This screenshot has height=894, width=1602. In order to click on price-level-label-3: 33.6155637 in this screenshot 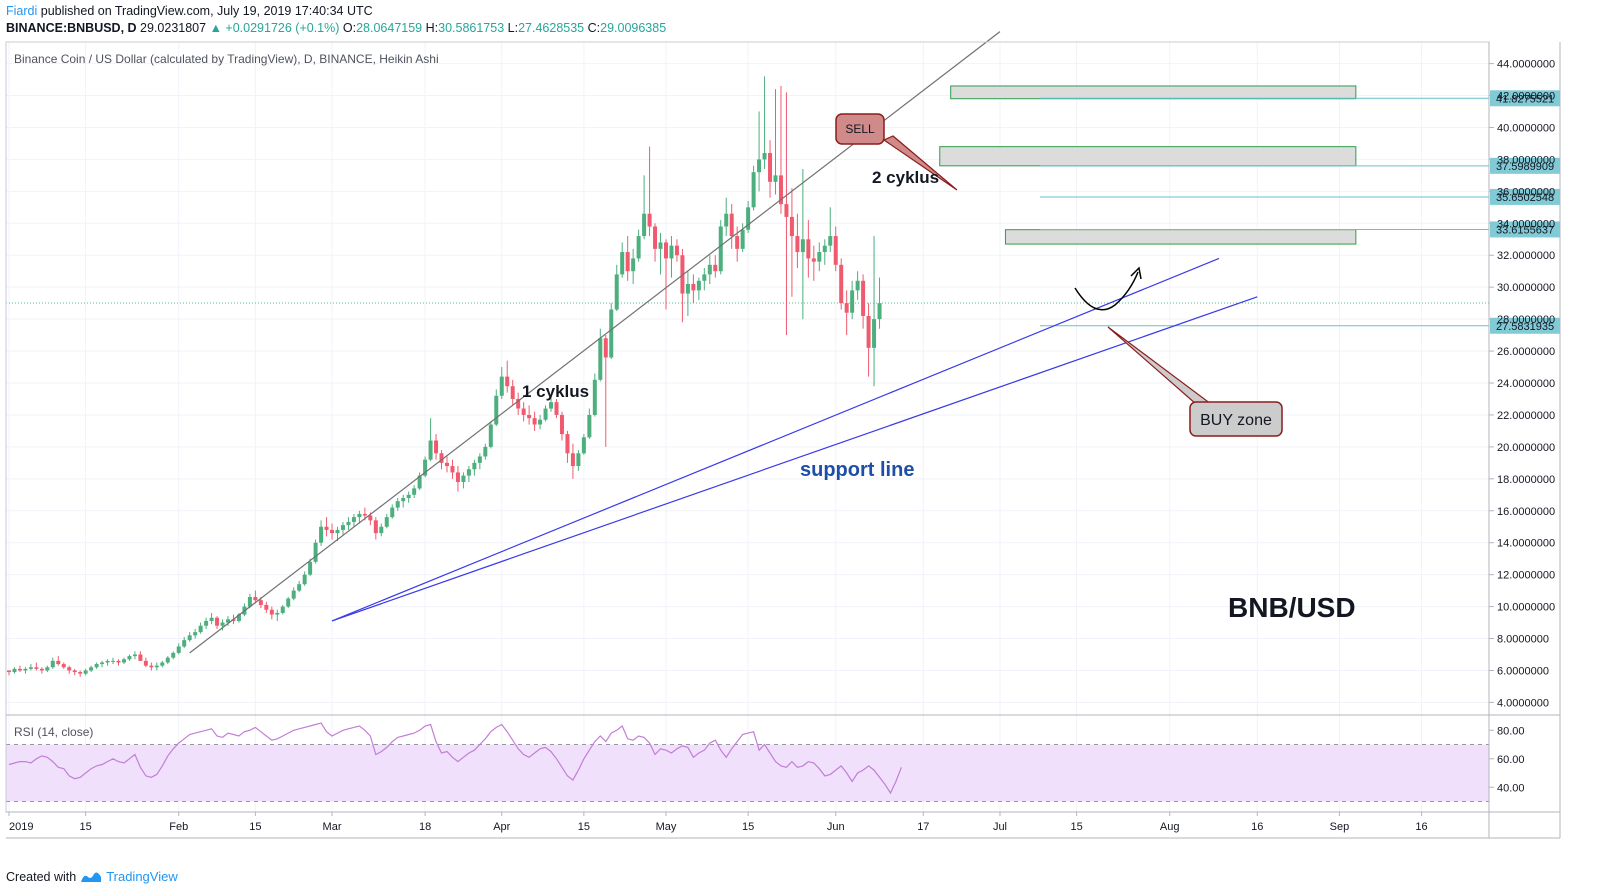, I will do `click(1525, 230)`.